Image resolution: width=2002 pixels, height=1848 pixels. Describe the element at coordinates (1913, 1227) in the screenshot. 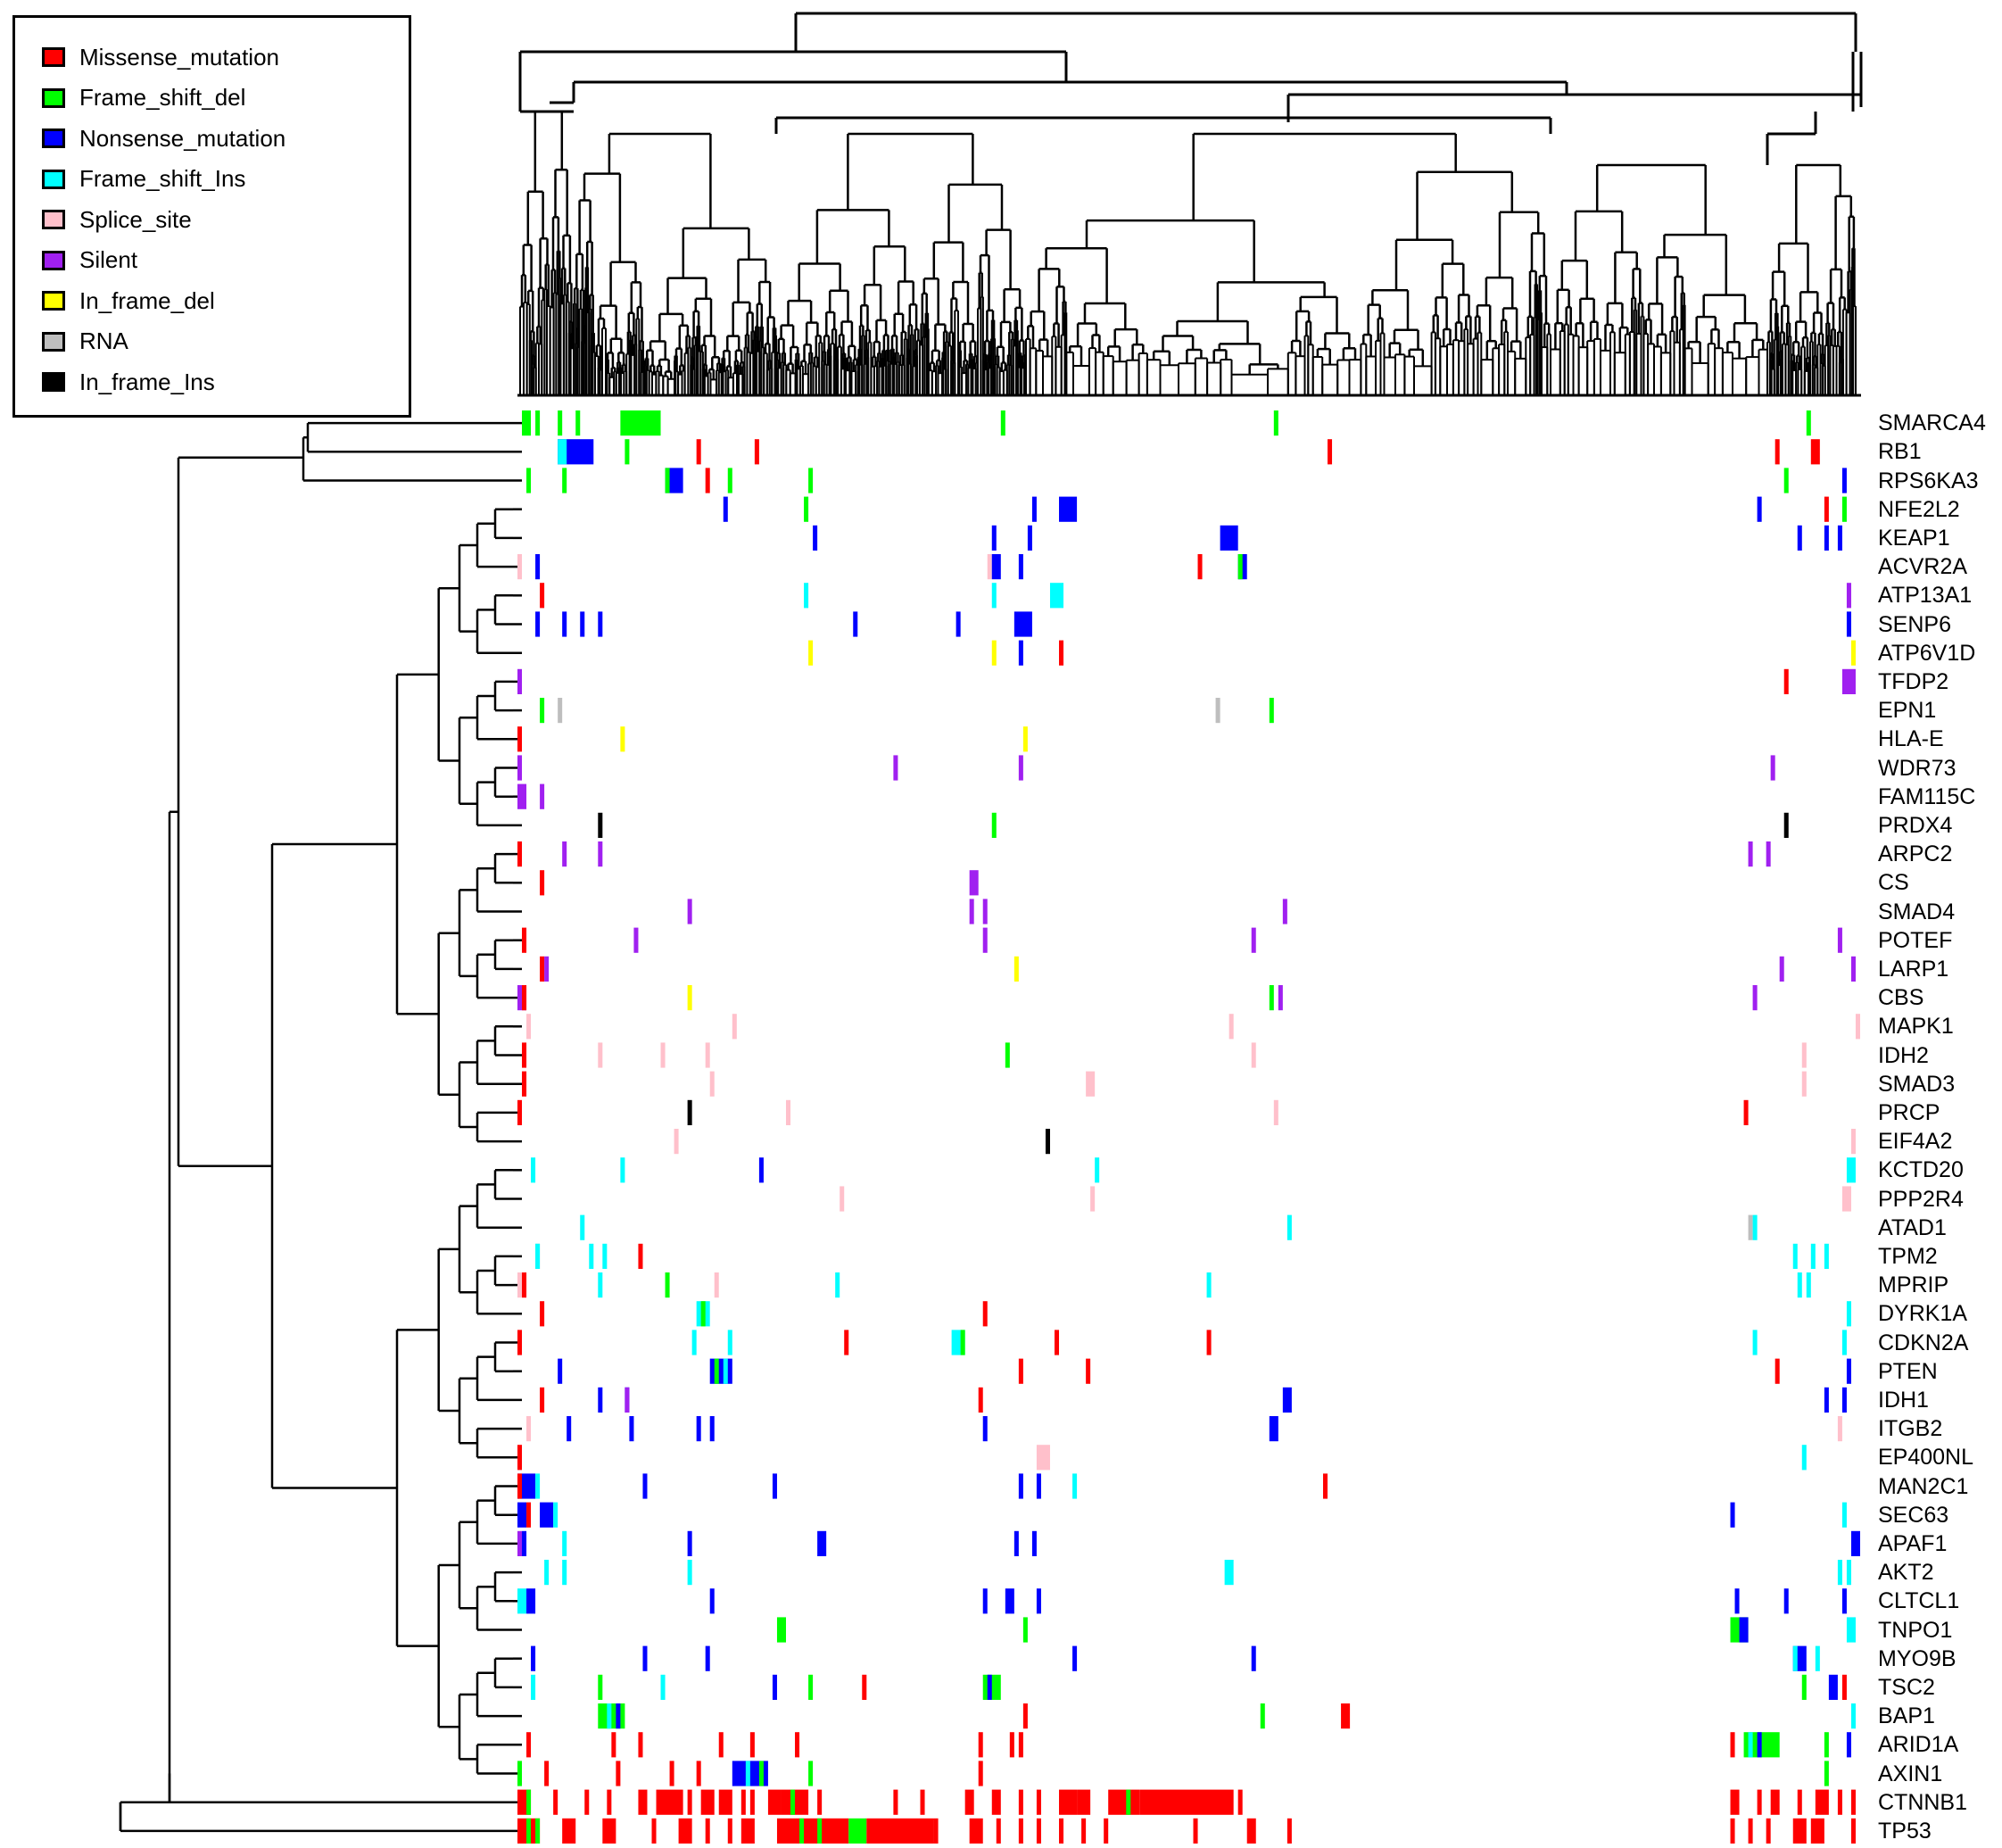

I see `gene-label: ATAD1` at that location.